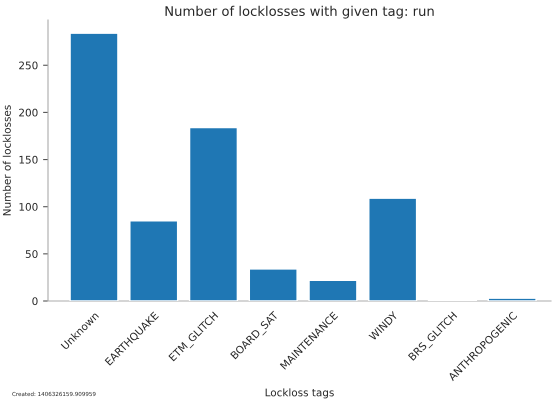  I want to click on y-tick-label: 250, so click(28, 65).